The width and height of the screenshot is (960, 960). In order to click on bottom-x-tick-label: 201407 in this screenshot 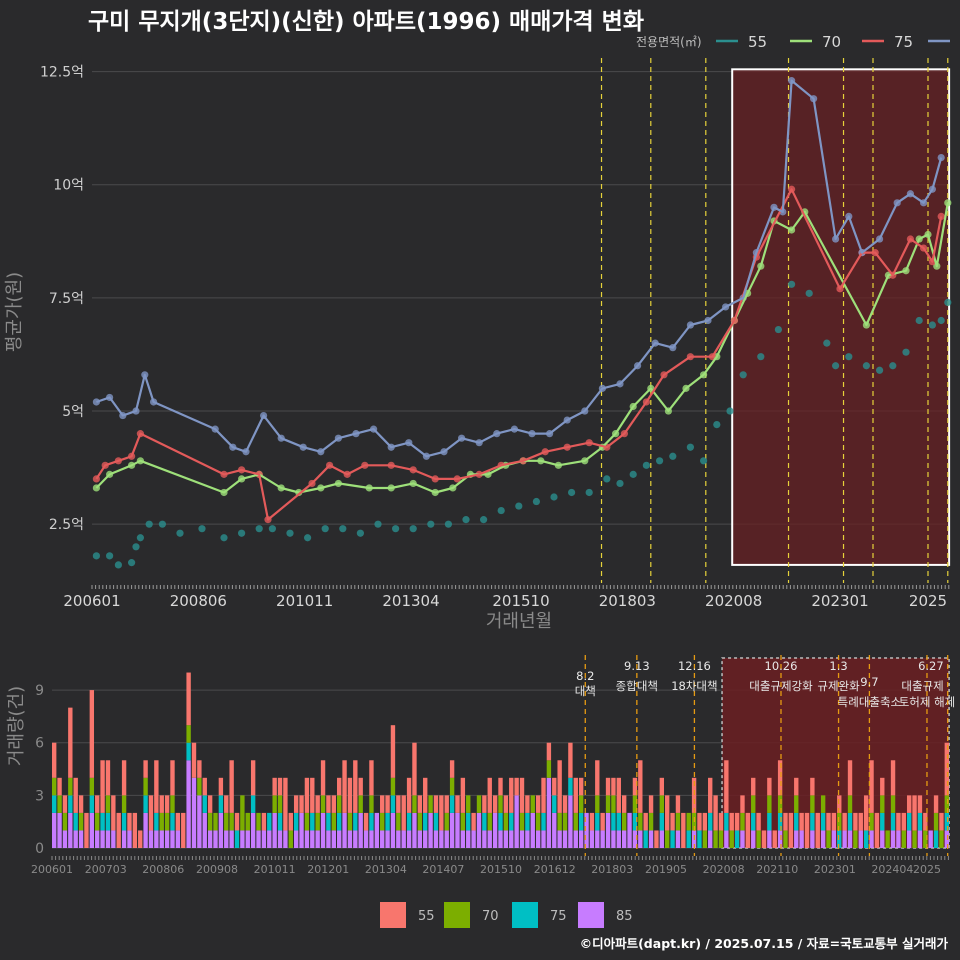, I will do `click(443, 869)`.